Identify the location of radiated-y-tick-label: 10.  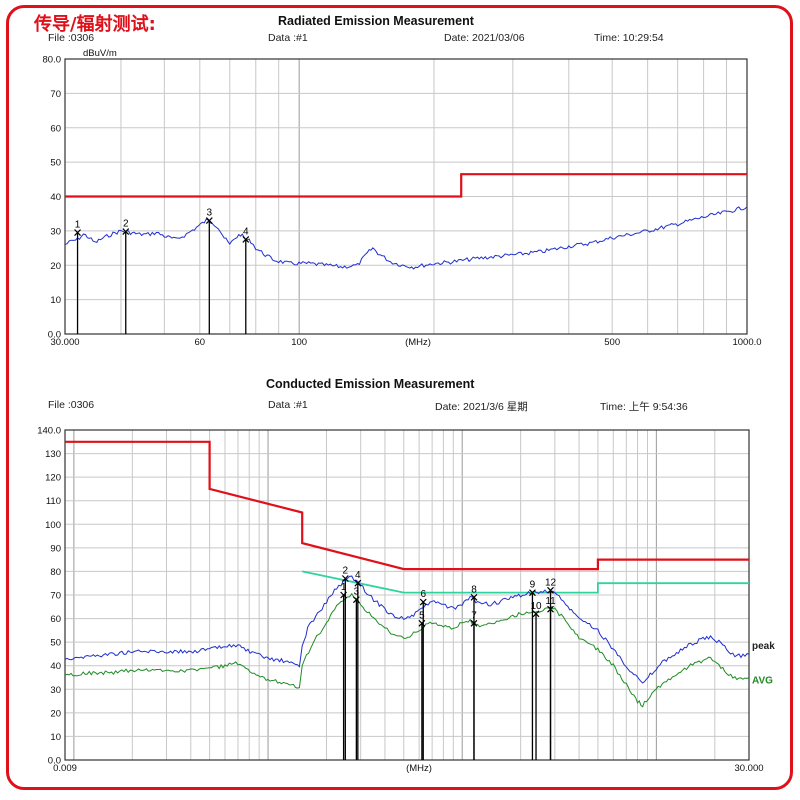
(55, 300).